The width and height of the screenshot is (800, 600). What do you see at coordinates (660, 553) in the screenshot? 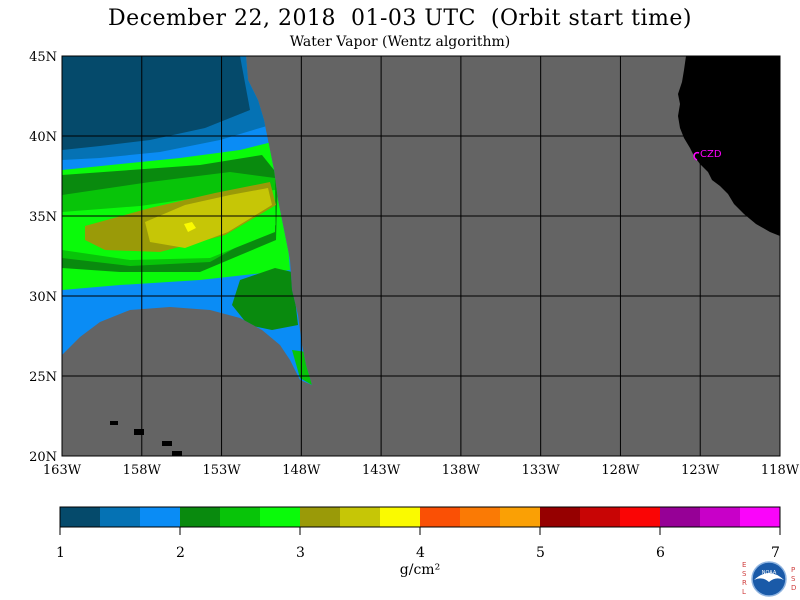
I see `colorbar-tick-label: 6` at bounding box center [660, 553].